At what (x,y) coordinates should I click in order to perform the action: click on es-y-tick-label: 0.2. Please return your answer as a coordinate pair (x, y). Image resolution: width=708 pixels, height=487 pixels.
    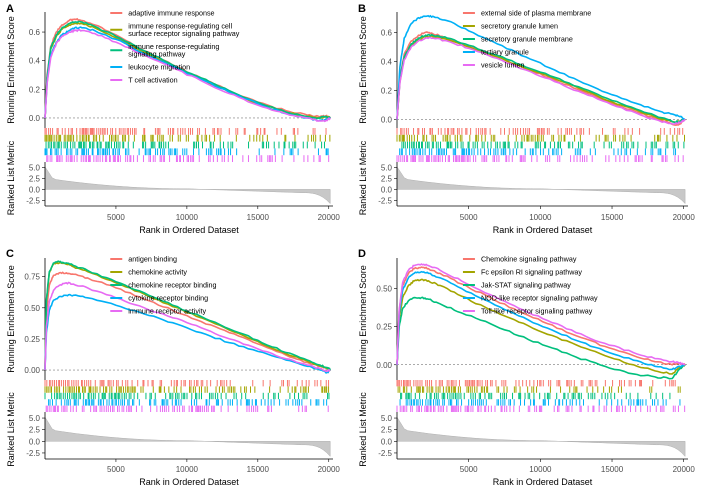
    Looking at the image, I should click on (35, 89).